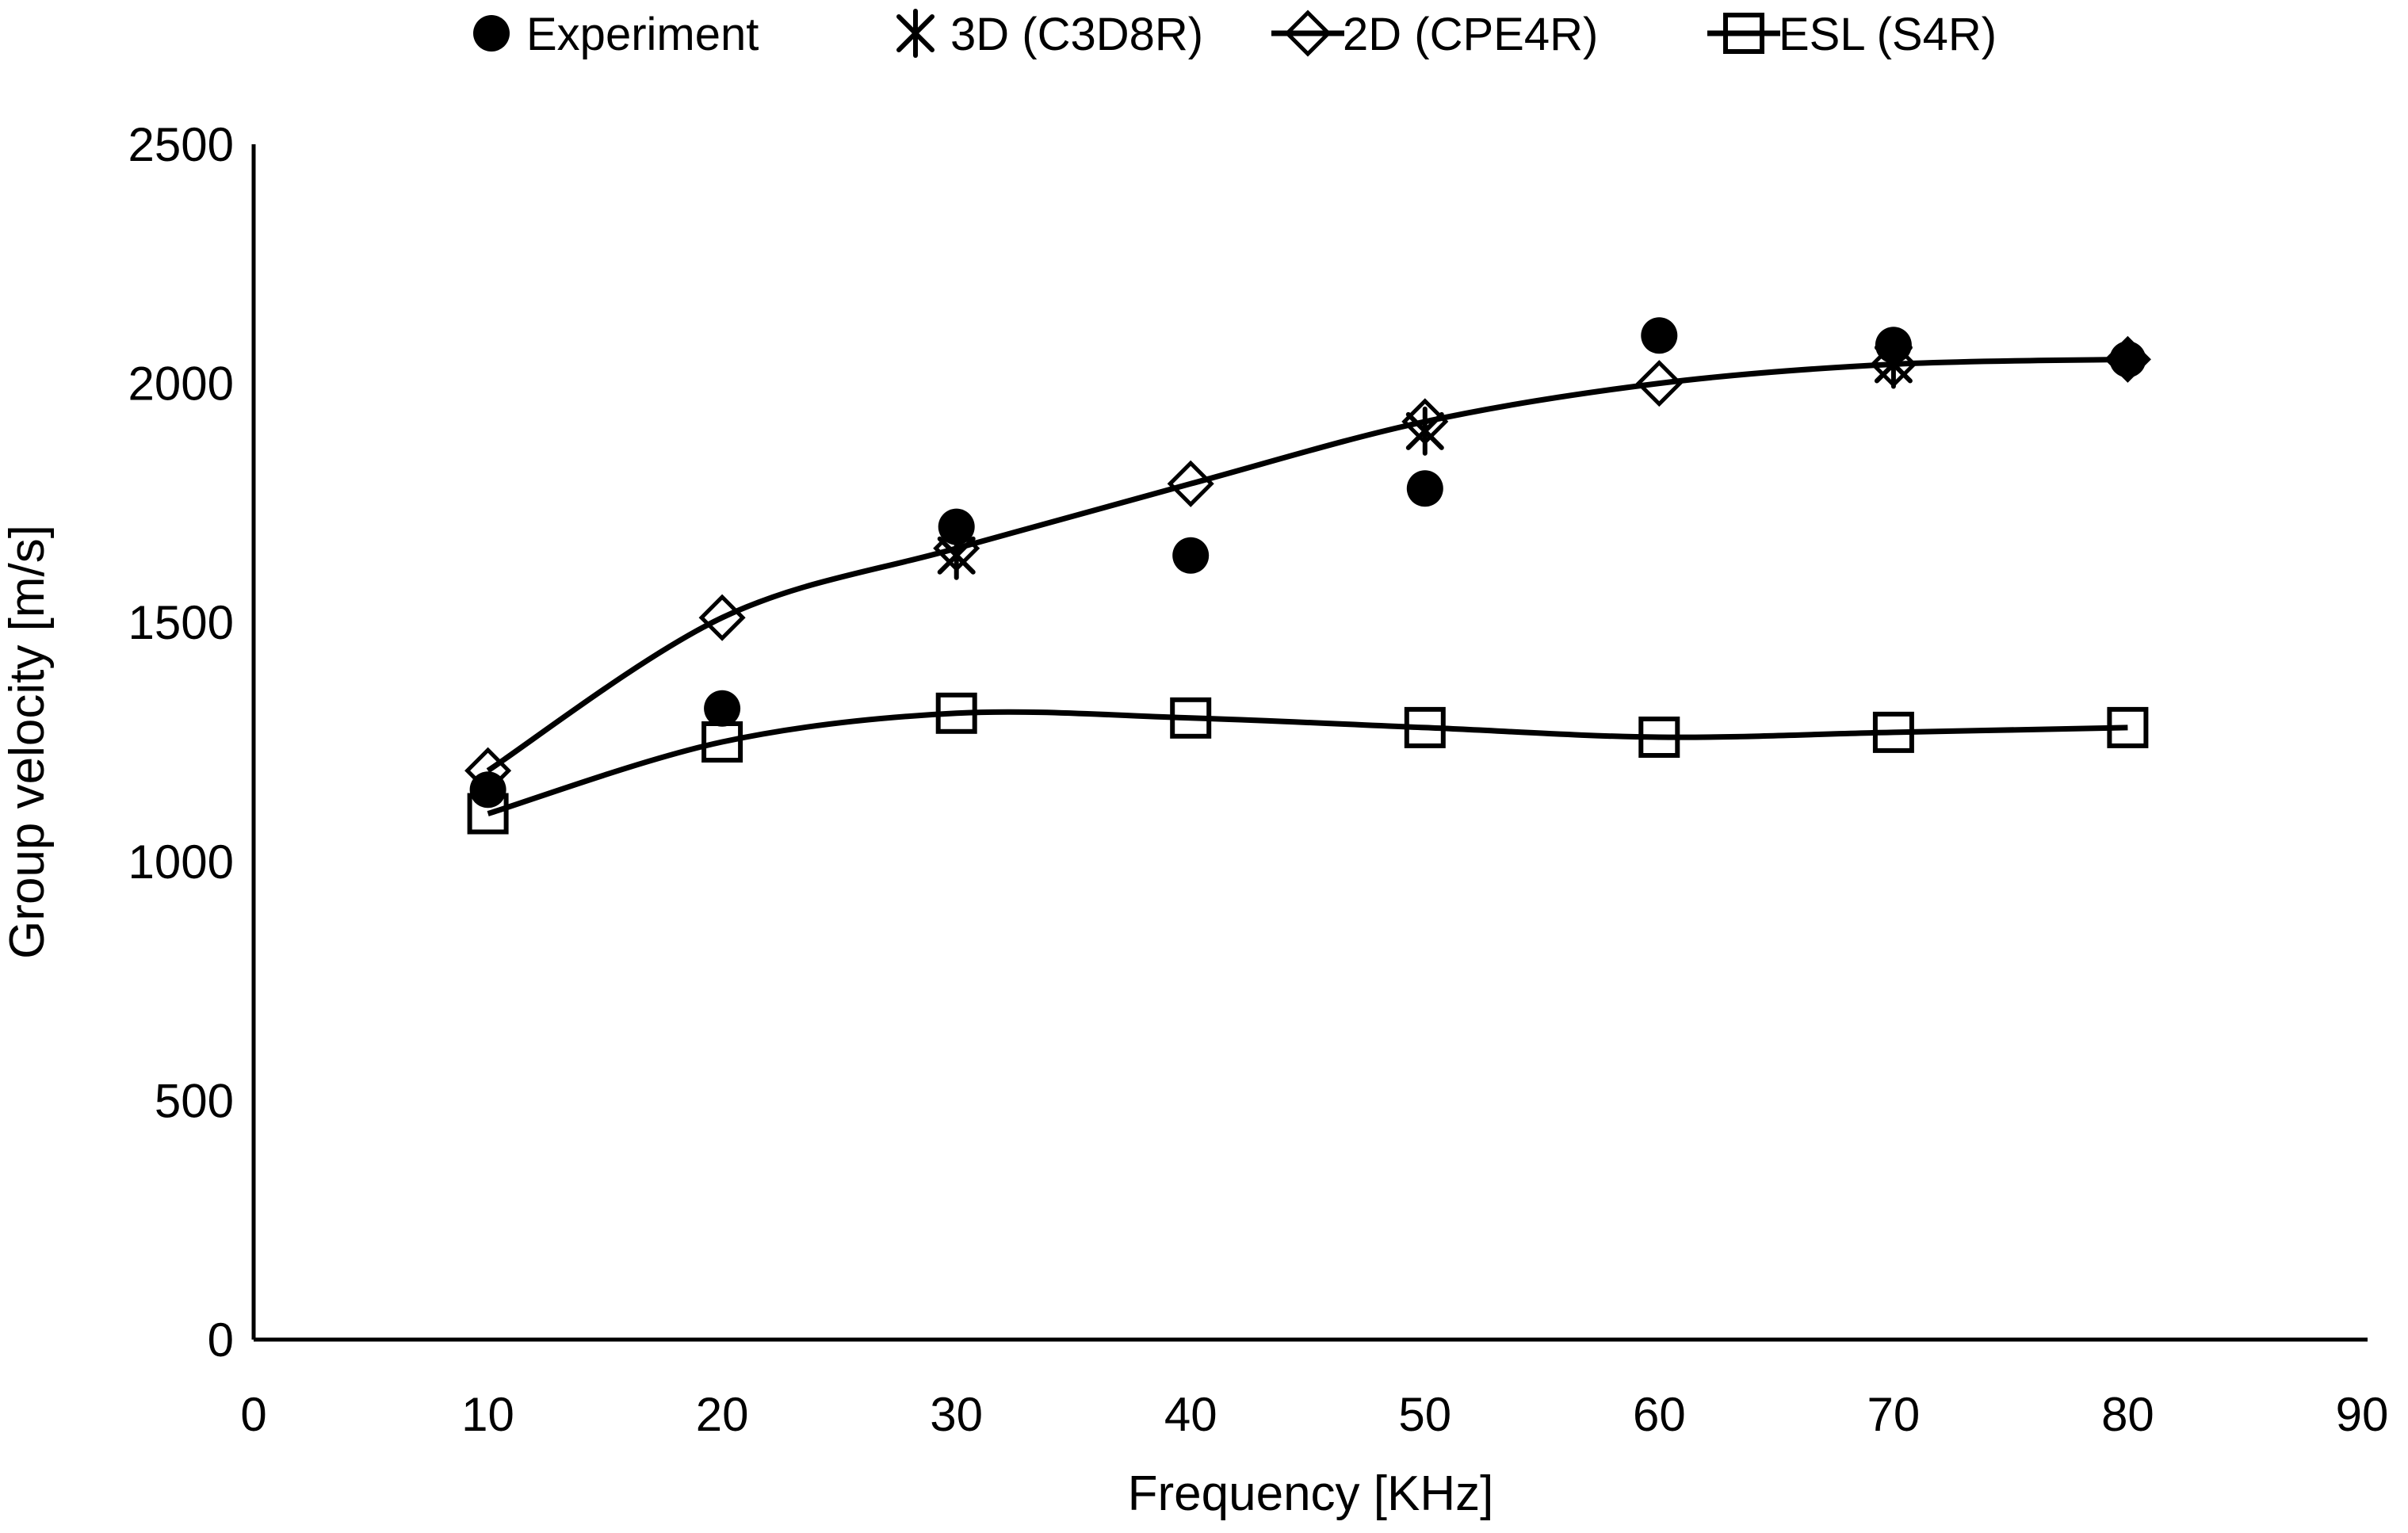  I want to click on legend-item-3d-c3d8r-: 3D (C3D8R), so click(1049, 34).